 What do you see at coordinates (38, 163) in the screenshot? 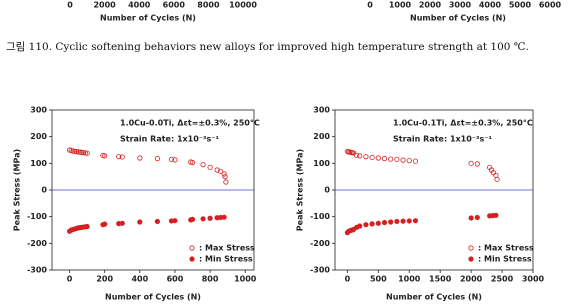
I see `y-tick-label: 100` at bounding box center [38, 163].